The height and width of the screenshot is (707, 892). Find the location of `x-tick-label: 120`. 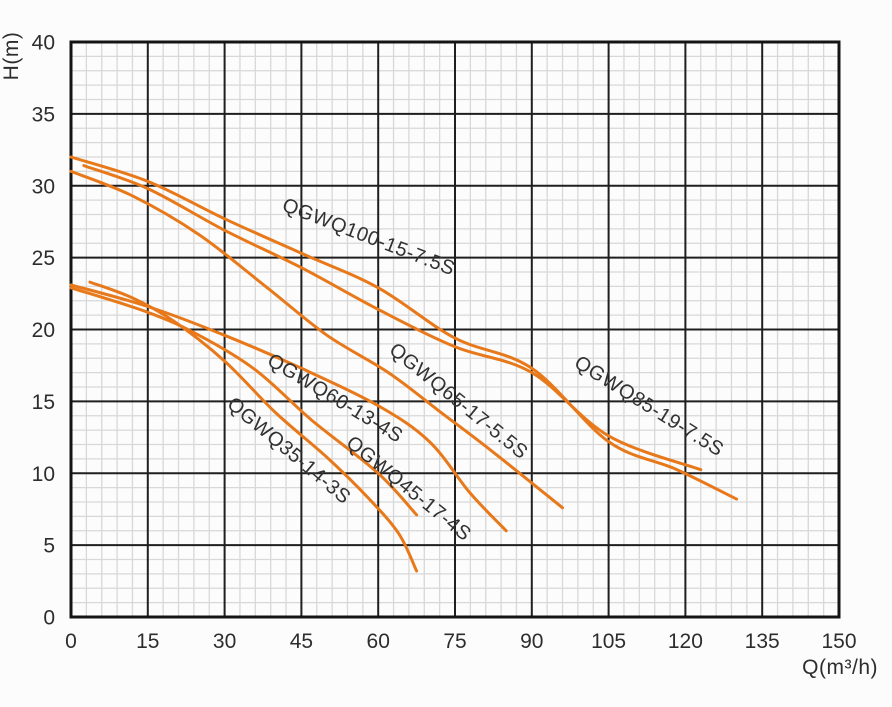

x-tick-label: 120 is located at coordinates (685, 641).